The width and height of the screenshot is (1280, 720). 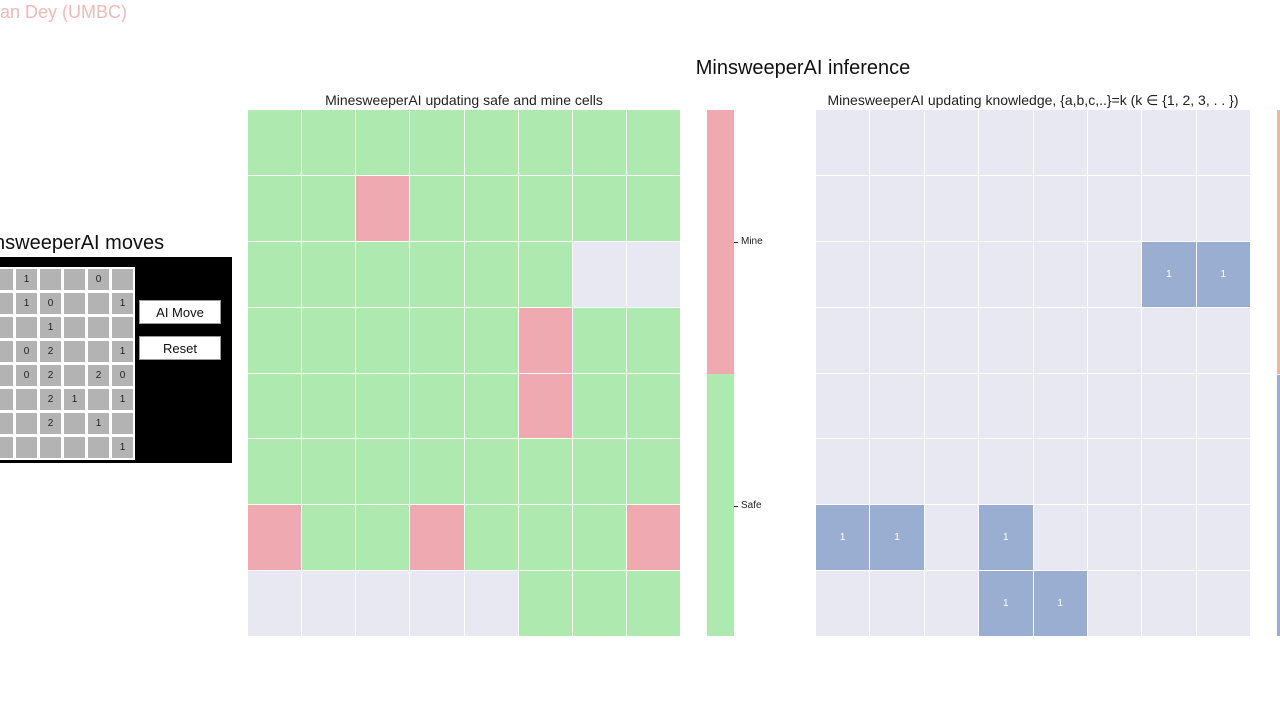 What do you see at coordinates (64, 12) in the screenshot?
I see `author-watermark: an Dey (UMBC)` at bounding box center [64, 12].